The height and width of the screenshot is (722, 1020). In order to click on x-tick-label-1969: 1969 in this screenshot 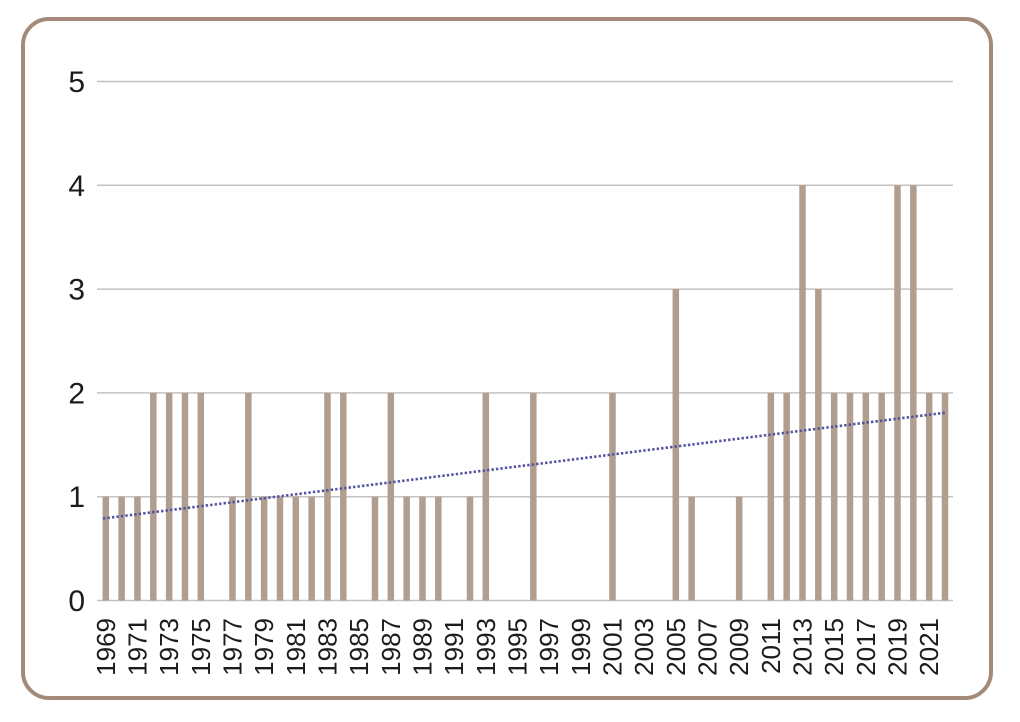, I will do `click(106, 647)`.